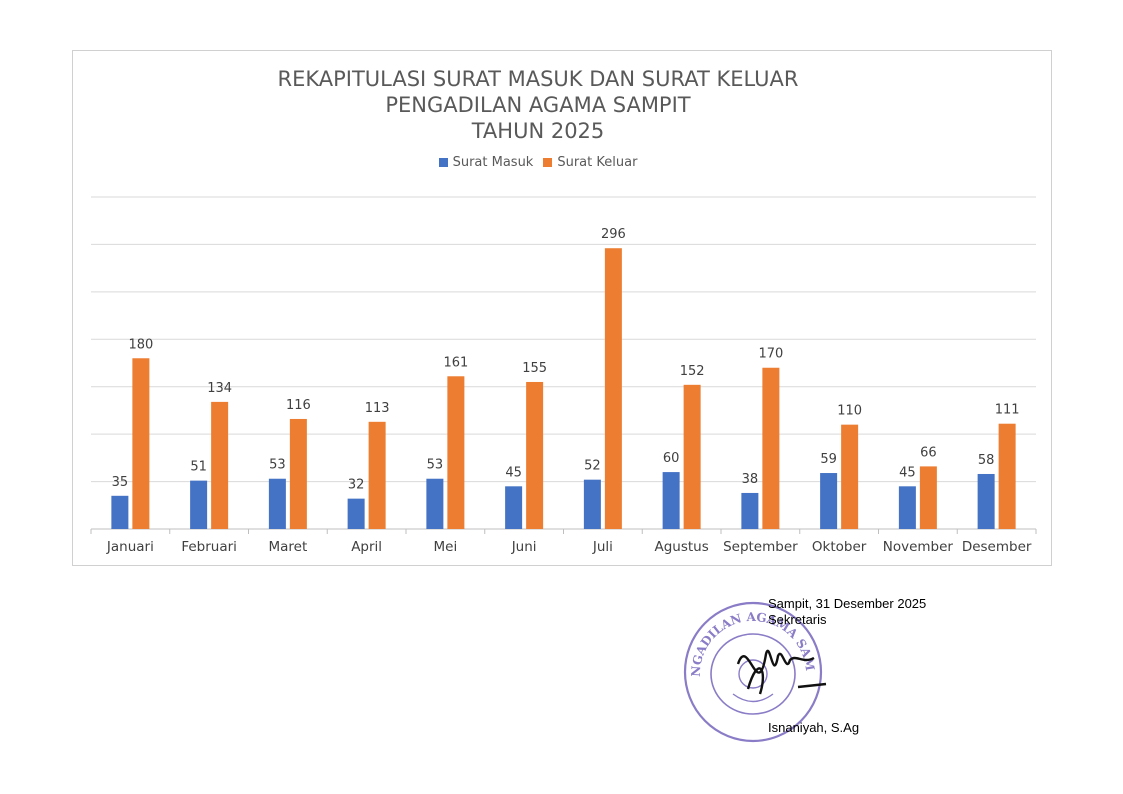 The height and width of the screenshot is (794, 1123). What do you see at coordinates (797, 619) in the screenshot?
I see `signature-position: Sekretaris` at bounding box center [797, 619].